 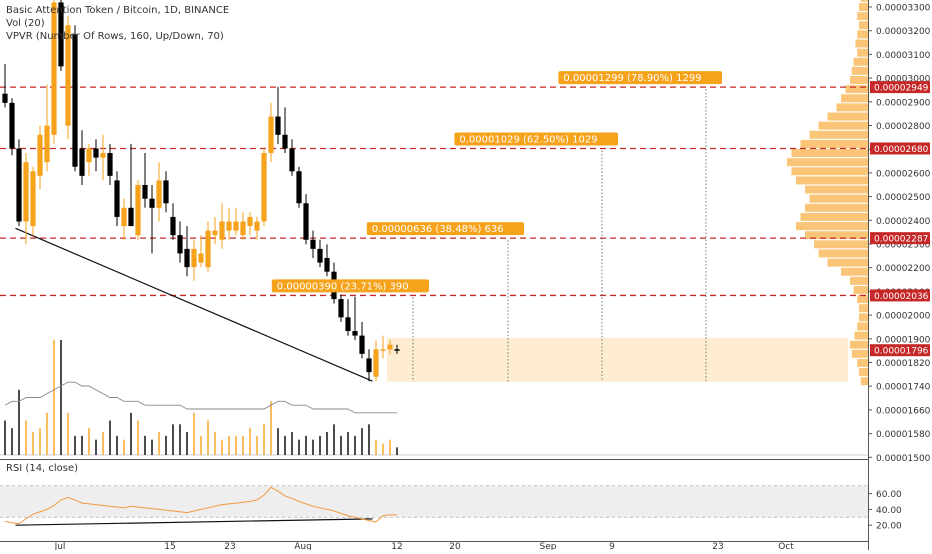 I want to click on price-axis-label: 0.00002300, so click(x=903, y=246).